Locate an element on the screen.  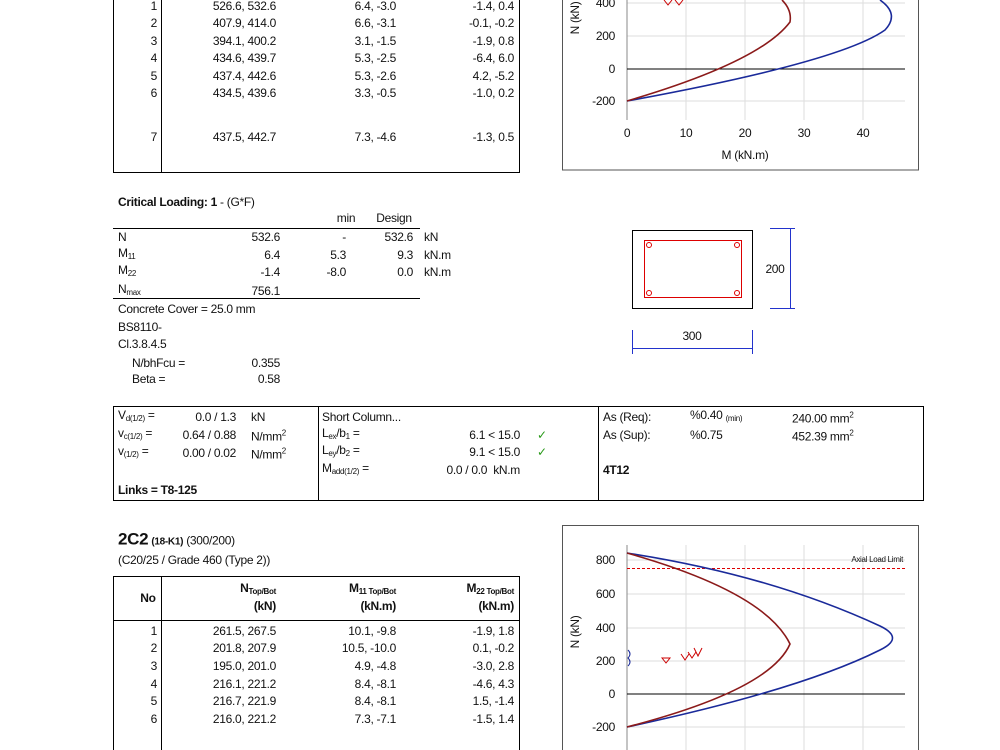
subtitle: (C20/25 / Grade 460 (Type 2)) is located at coordinates (194, 560).